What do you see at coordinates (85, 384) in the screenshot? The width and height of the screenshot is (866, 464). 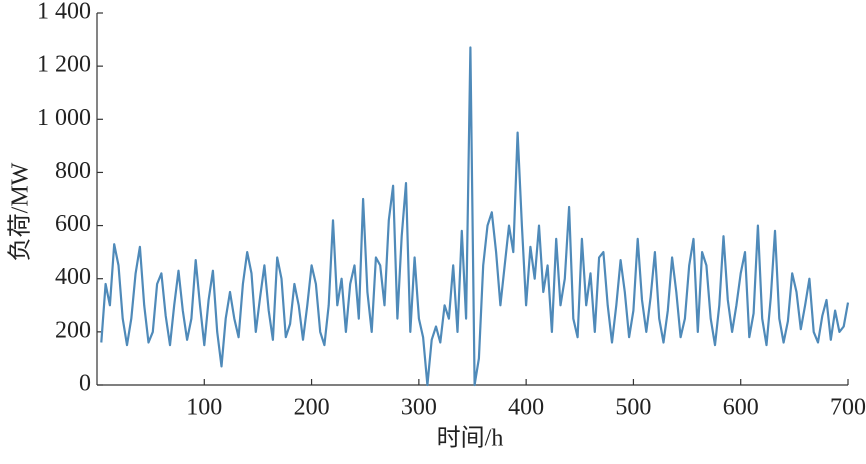 I see `y-tick-label: 0` at bounding box center [85, 384].